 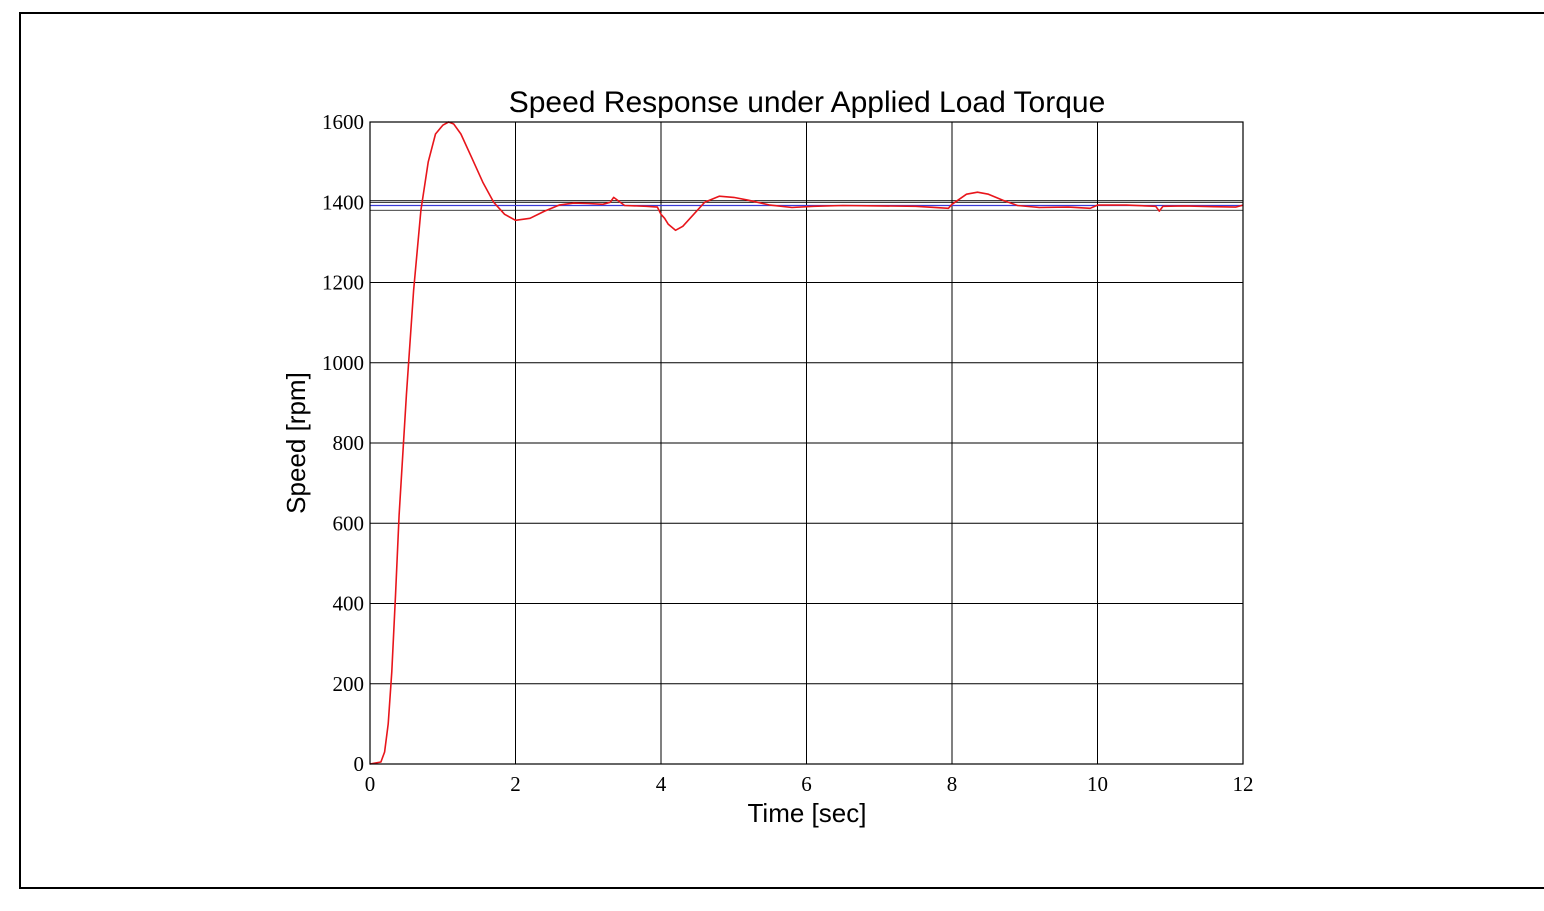 I want to click on y-tick-label: 1000, so click(x=343, y=363).